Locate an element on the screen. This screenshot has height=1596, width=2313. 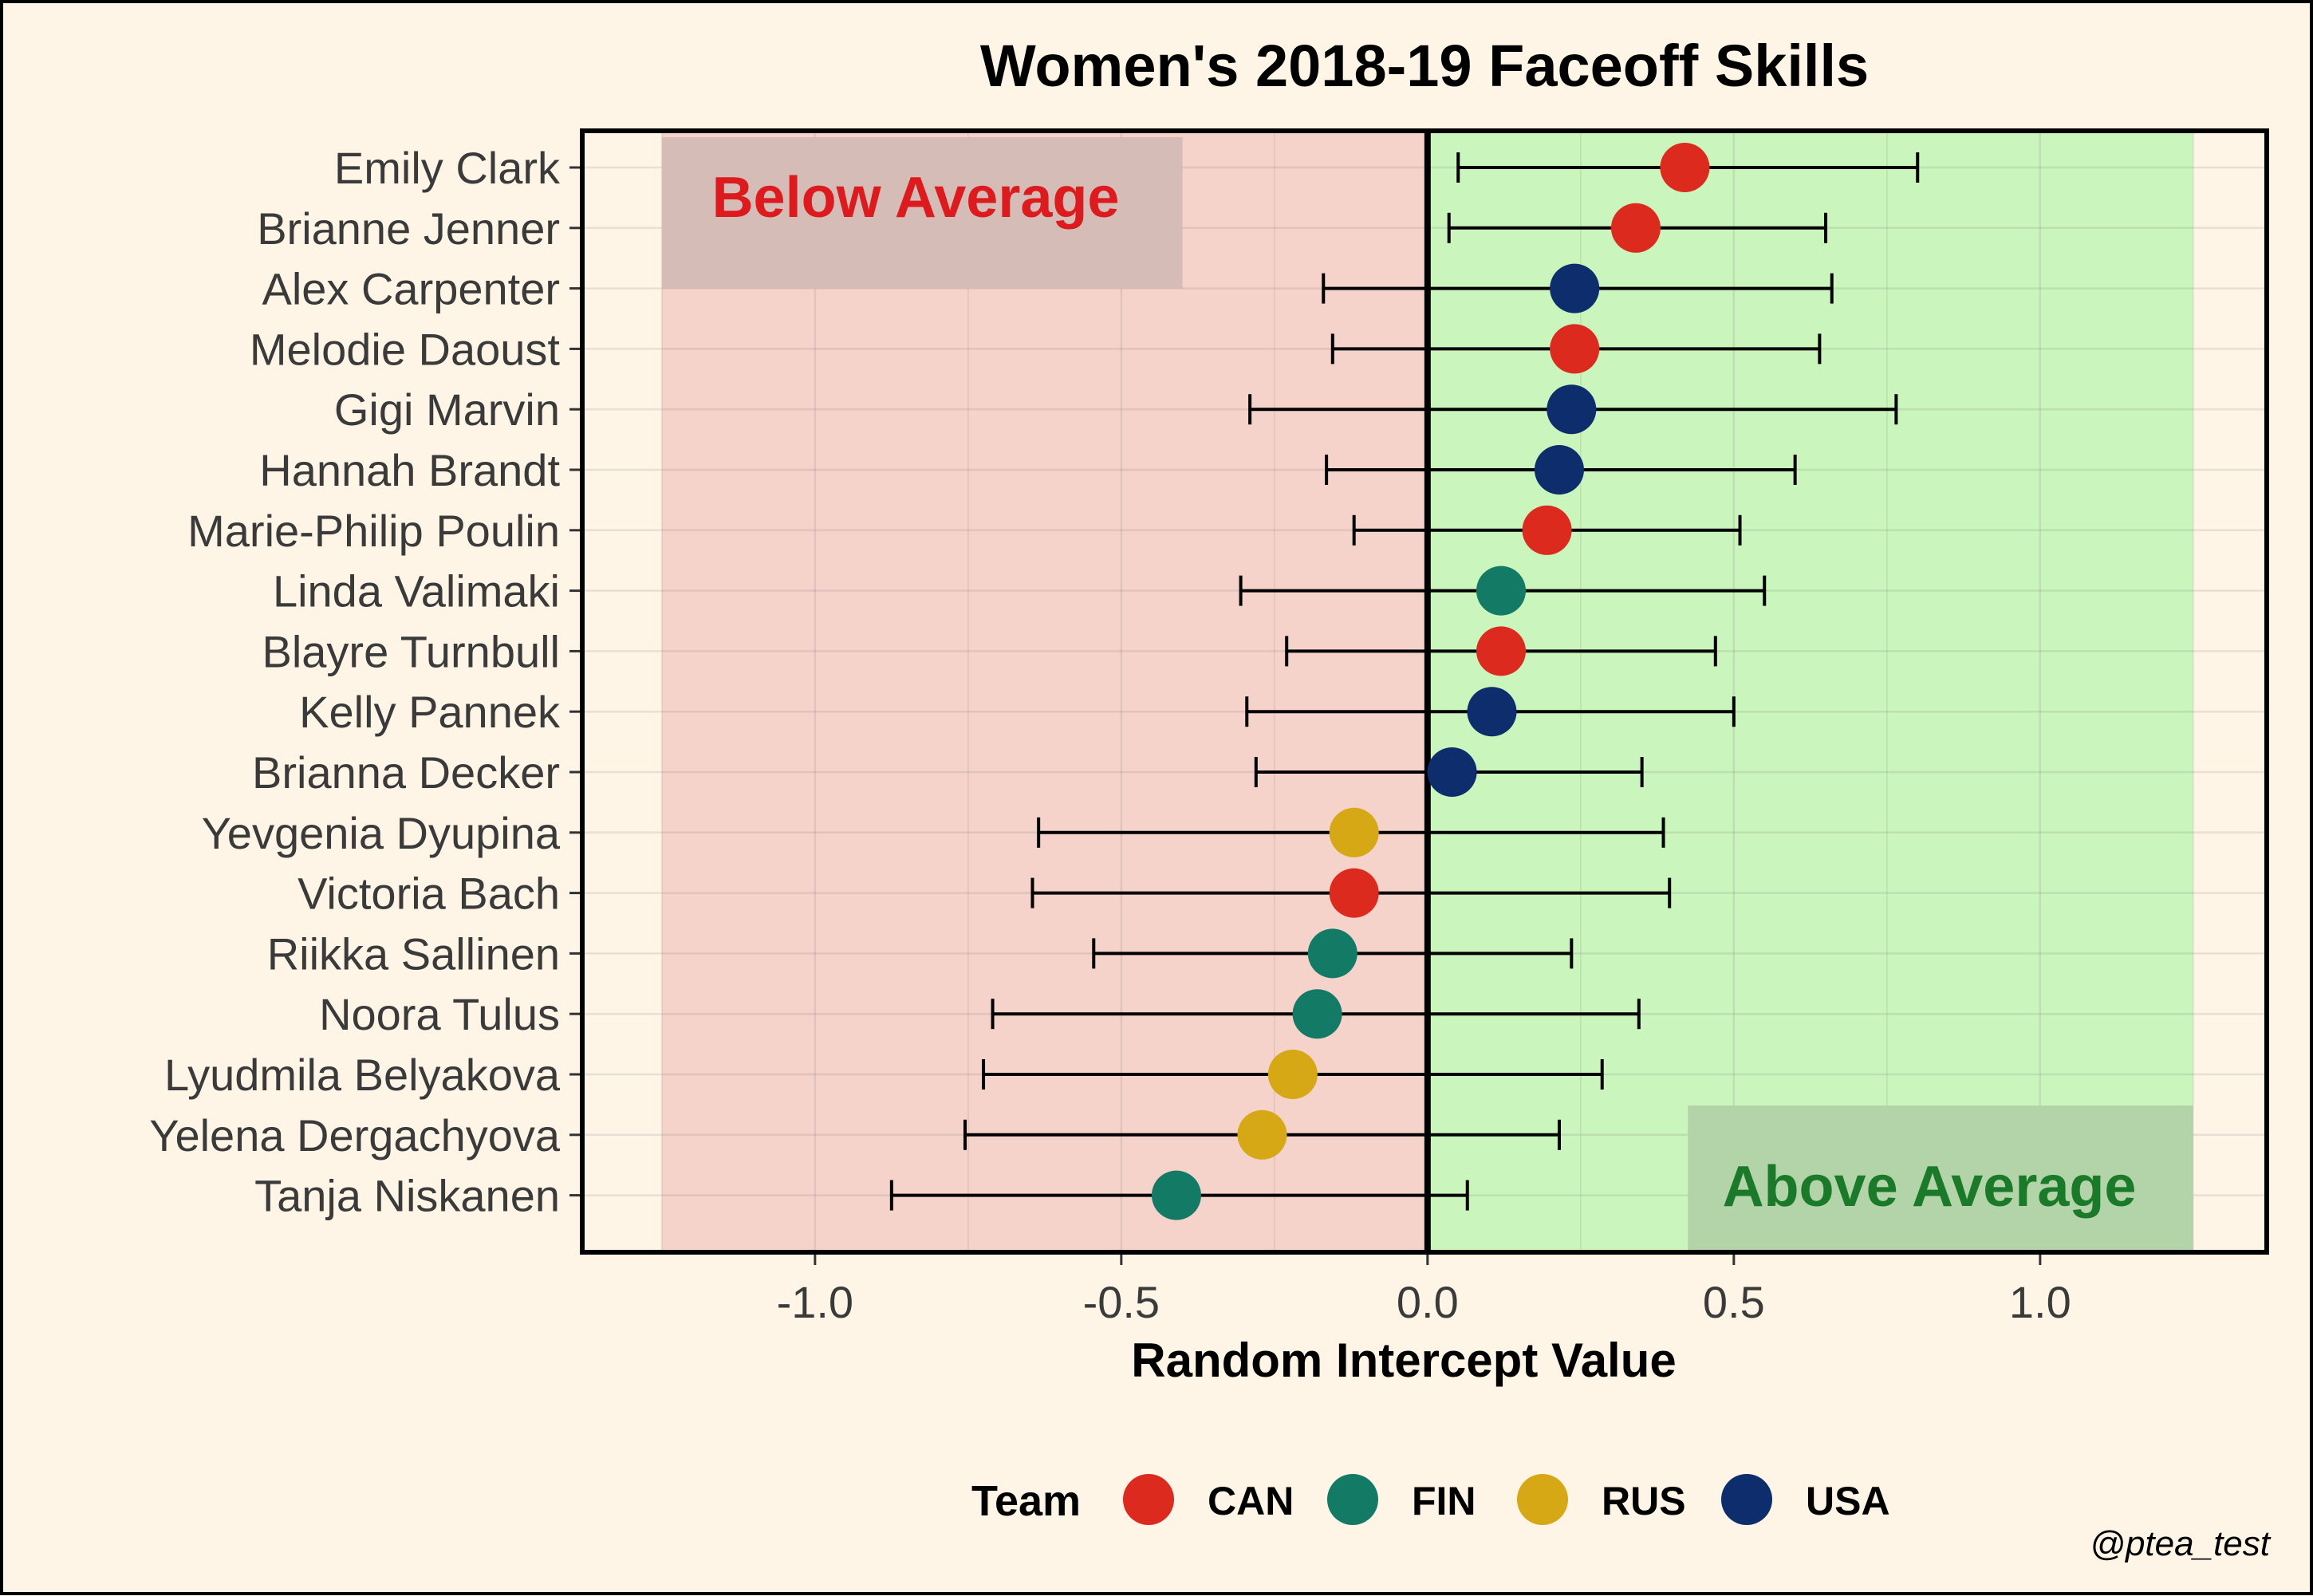
y-tick-label: Riikka Sallinen is located at coordinates (413, 953).